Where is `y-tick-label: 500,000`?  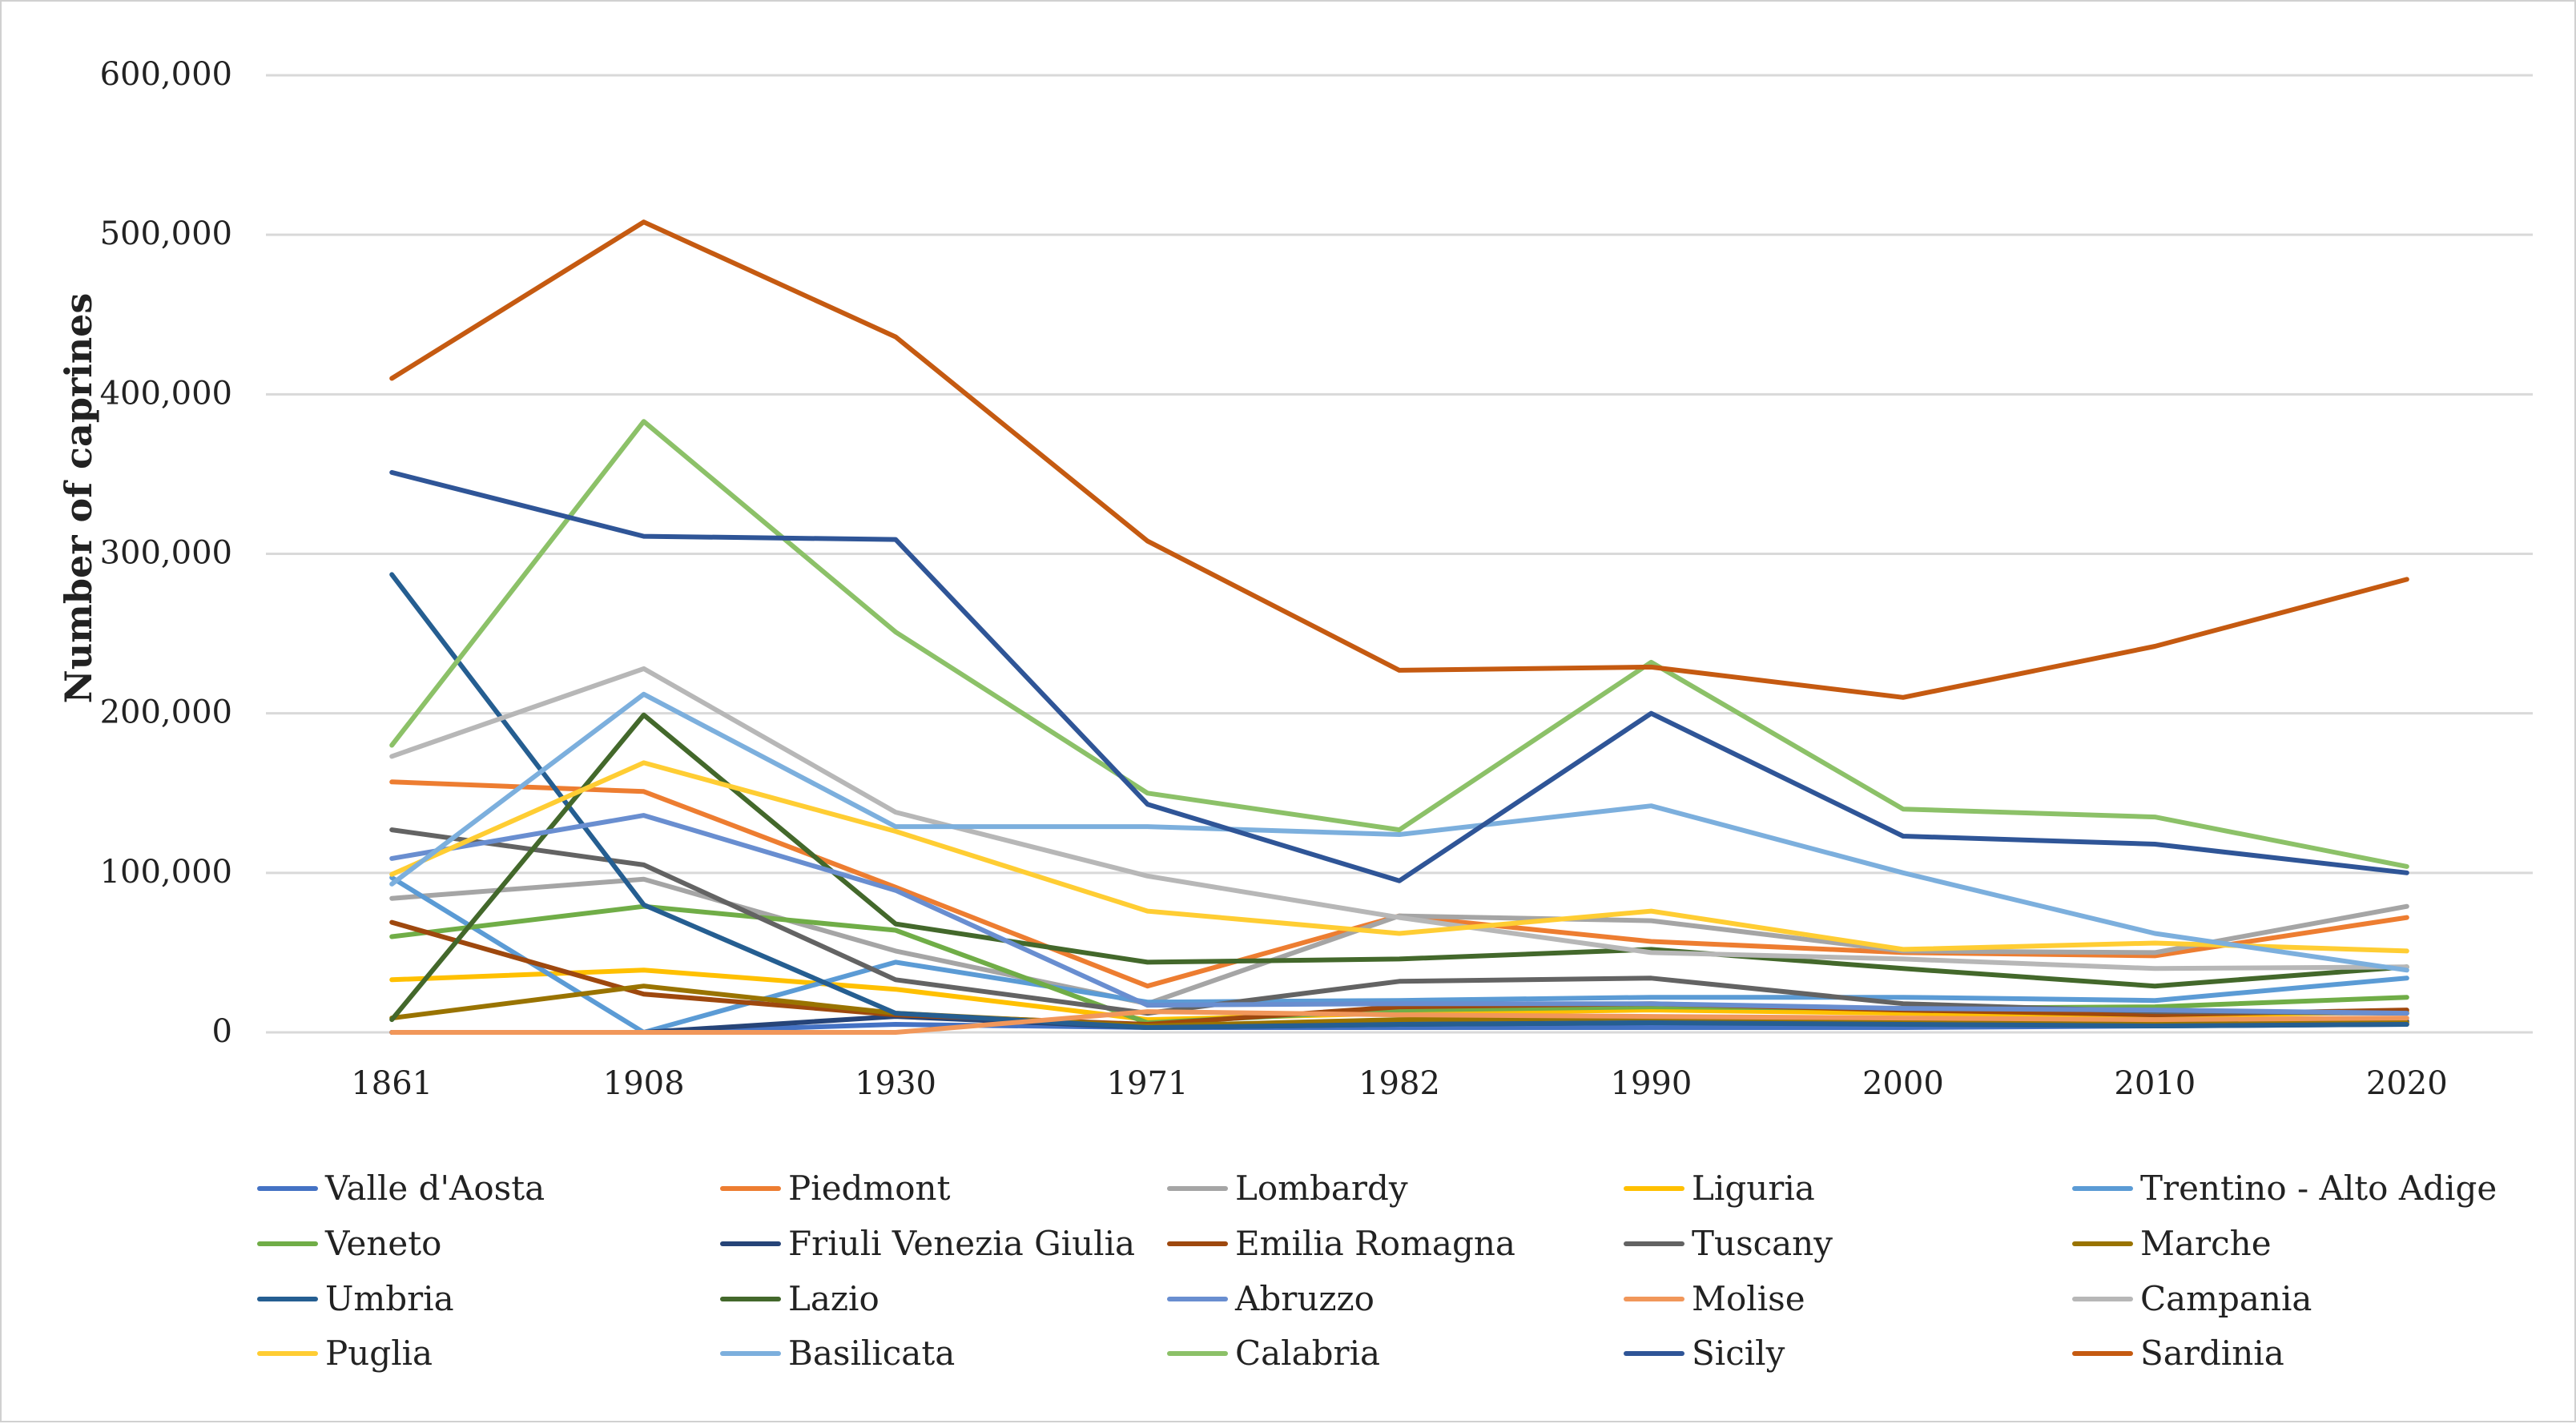 y-tick-label: 500,000 is located at coordinates (166, 234).